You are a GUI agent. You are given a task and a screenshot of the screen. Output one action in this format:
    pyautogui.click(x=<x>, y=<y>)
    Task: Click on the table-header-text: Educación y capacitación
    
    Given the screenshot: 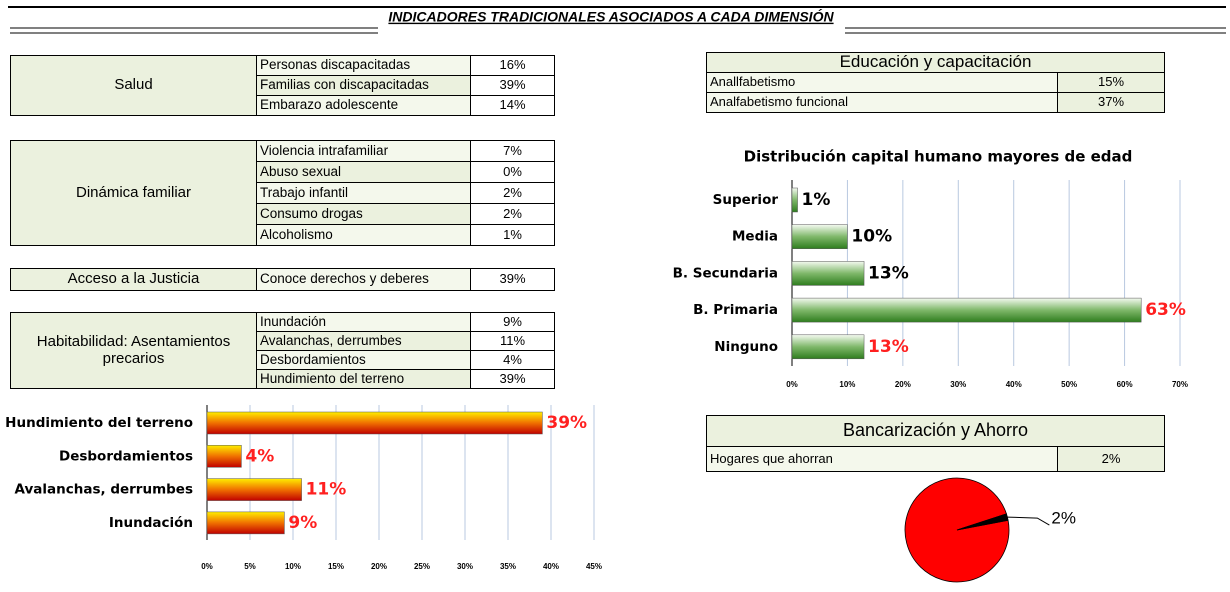 What is the action you would take?
    pyautogui.click(x=935, y=62)
    